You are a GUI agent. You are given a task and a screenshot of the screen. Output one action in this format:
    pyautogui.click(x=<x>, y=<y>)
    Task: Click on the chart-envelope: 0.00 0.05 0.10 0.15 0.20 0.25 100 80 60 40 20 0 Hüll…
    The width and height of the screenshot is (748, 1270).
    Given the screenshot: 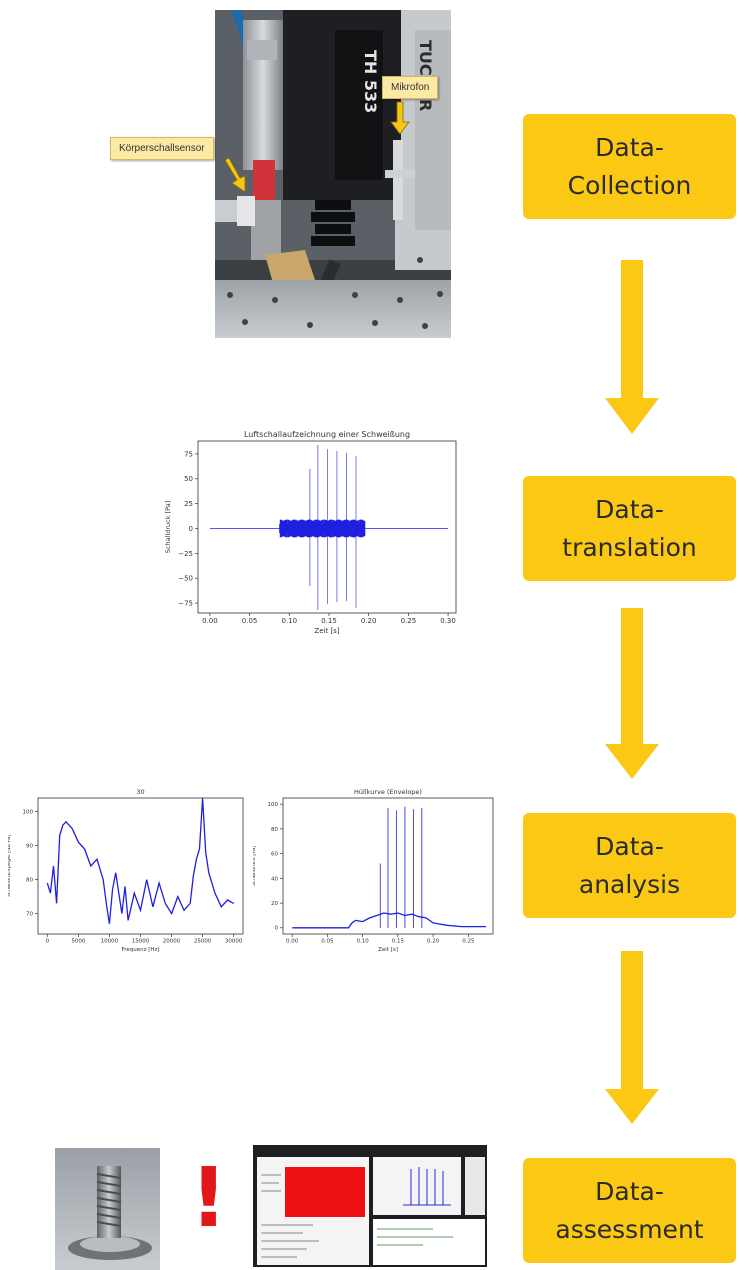 What is the action you would take?
    pyautogui.click(x=373, y=870)
    